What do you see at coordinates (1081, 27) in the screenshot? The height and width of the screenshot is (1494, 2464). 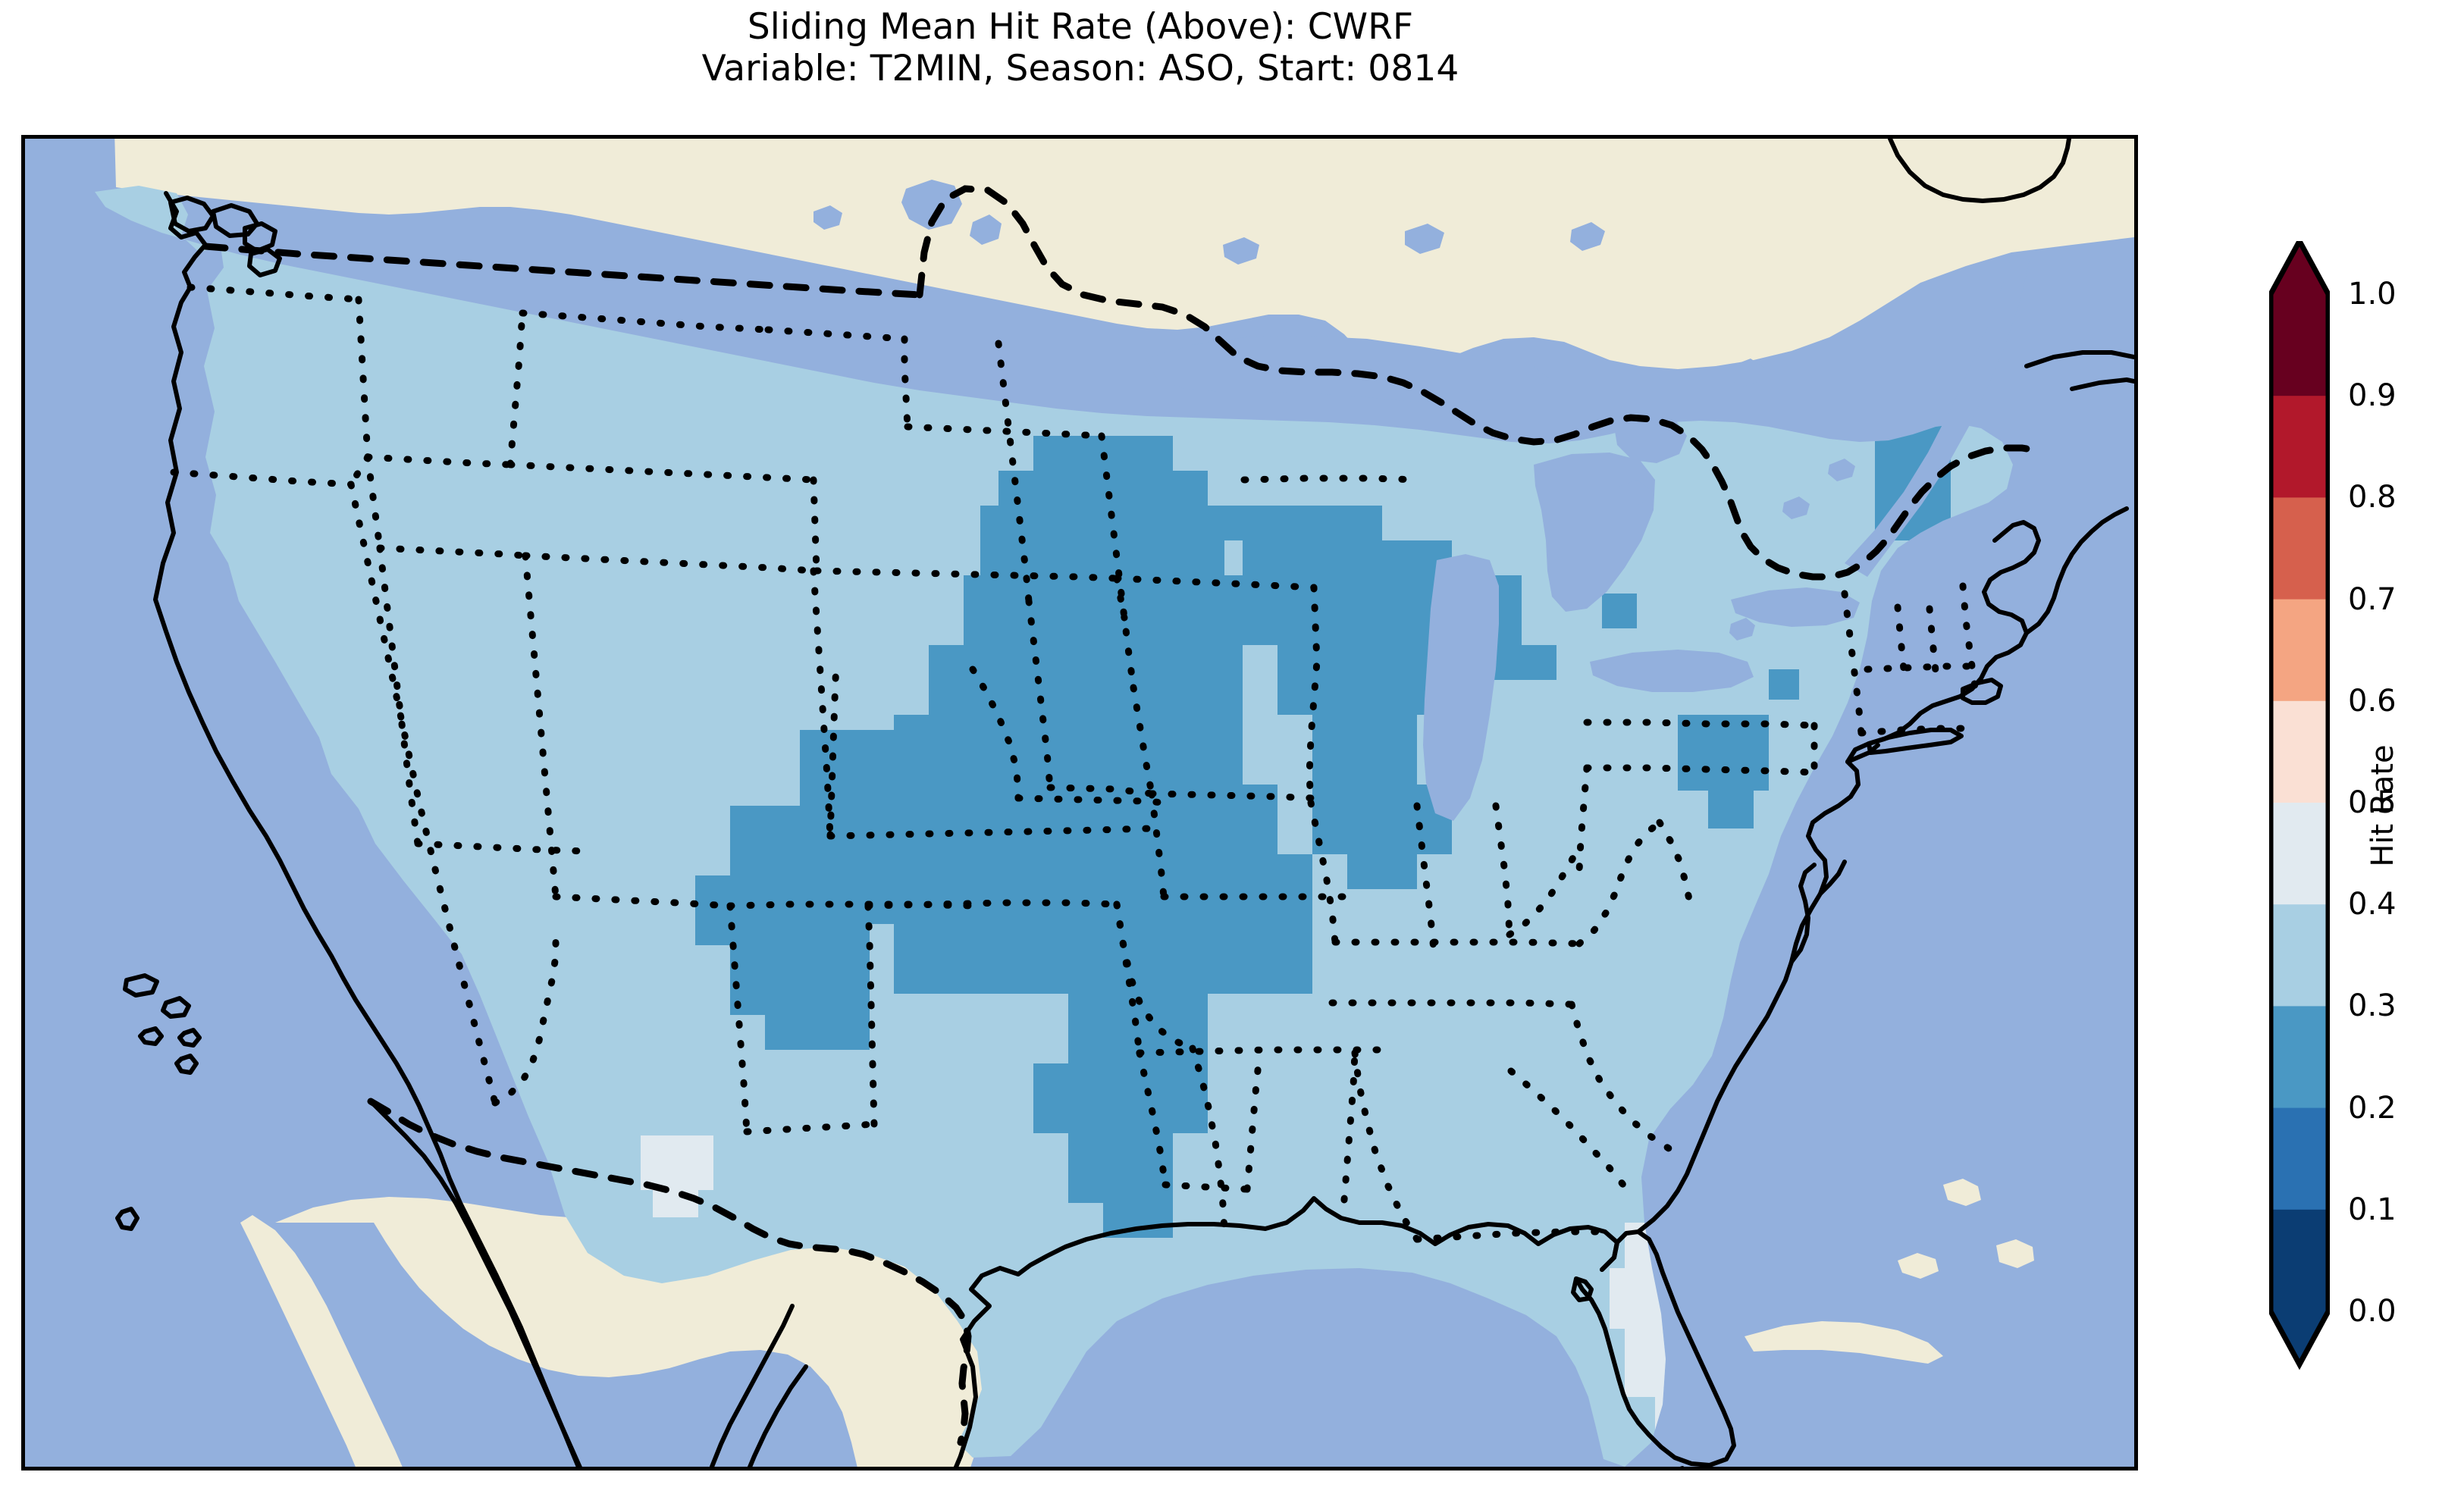 I see `title-line-1: Sliding Mean Hit Rate (Above): CWRF` at bounding box center [1081, 27].